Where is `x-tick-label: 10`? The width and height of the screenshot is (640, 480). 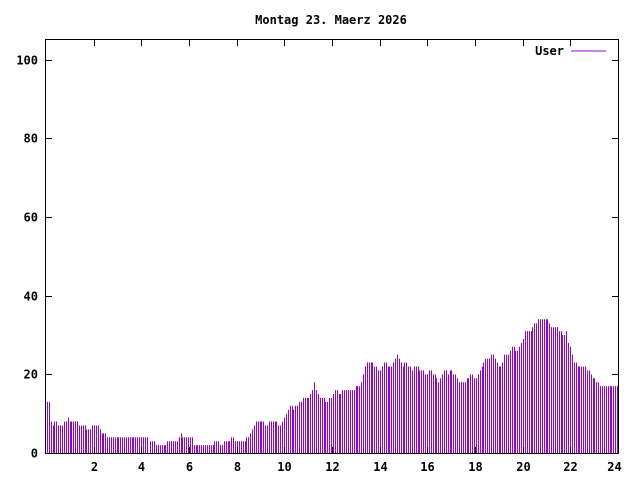 x-tick-label: 10 is located at coordinates (284, 467).